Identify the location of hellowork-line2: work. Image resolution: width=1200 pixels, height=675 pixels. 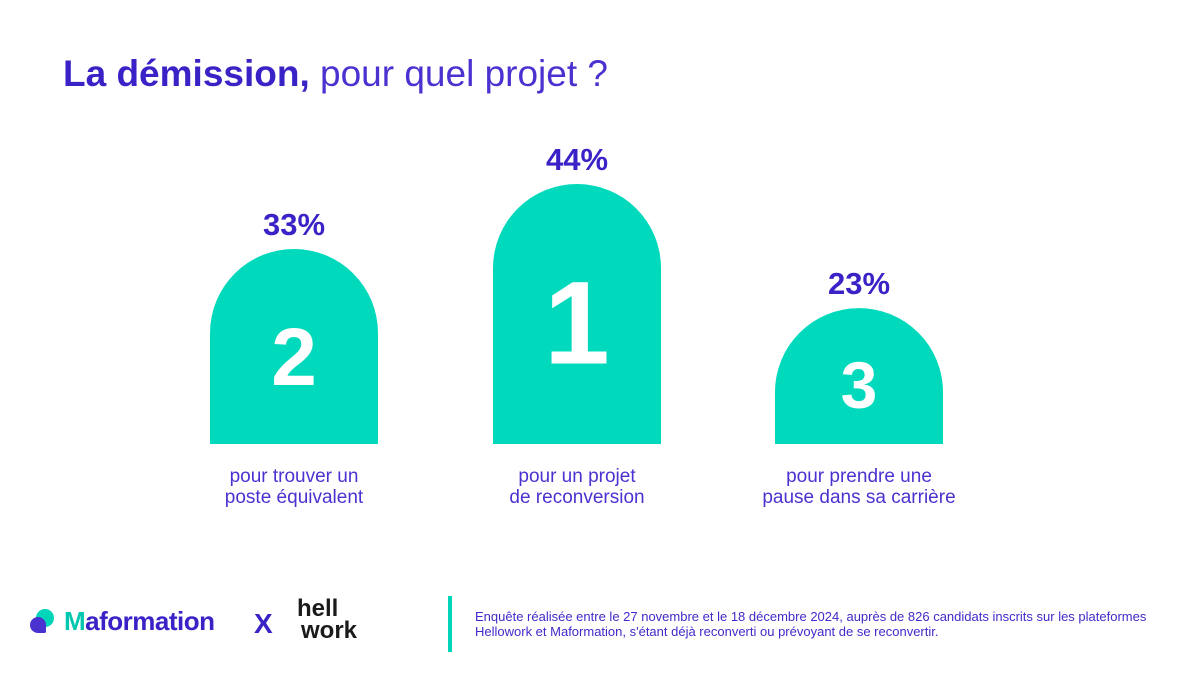
(329, 630).